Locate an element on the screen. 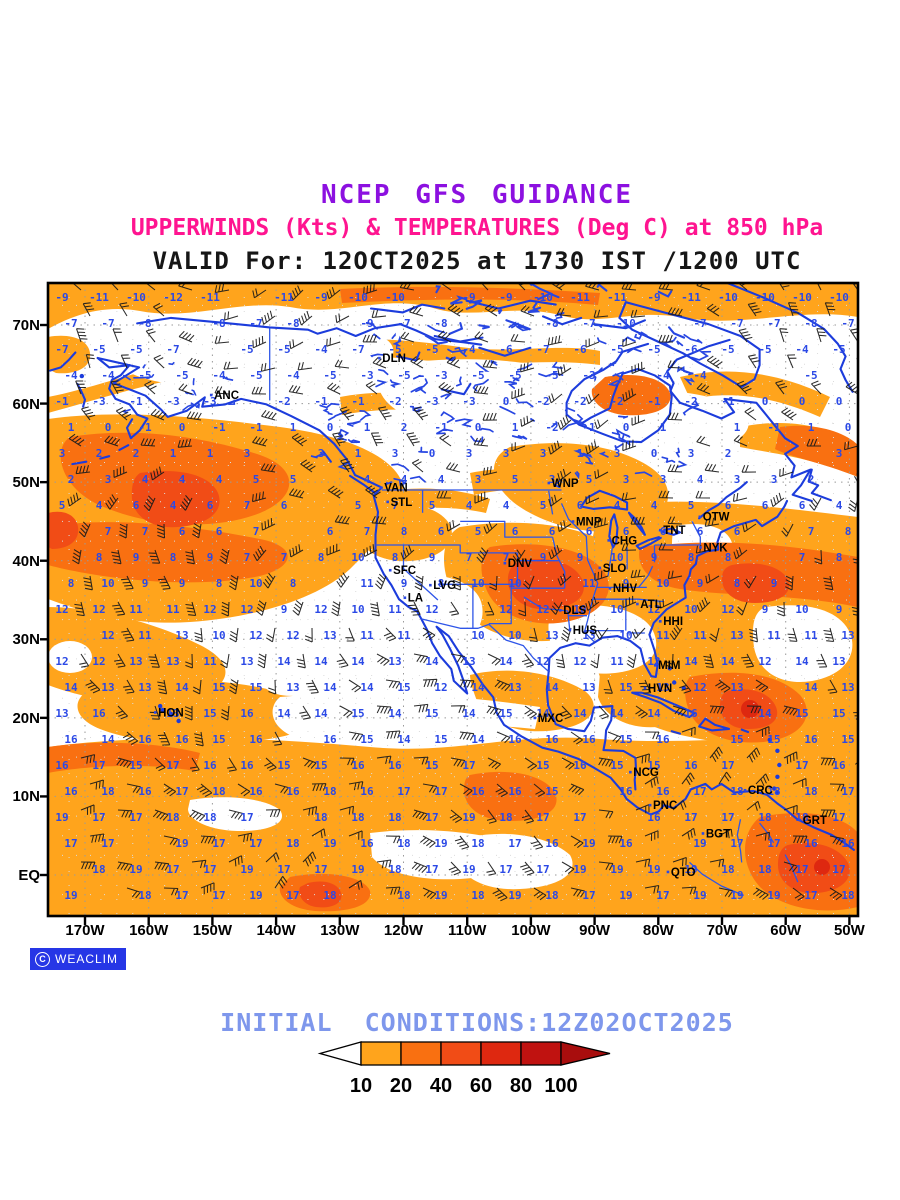  city-label-mim: MIM is located at coordinates (669, 666).